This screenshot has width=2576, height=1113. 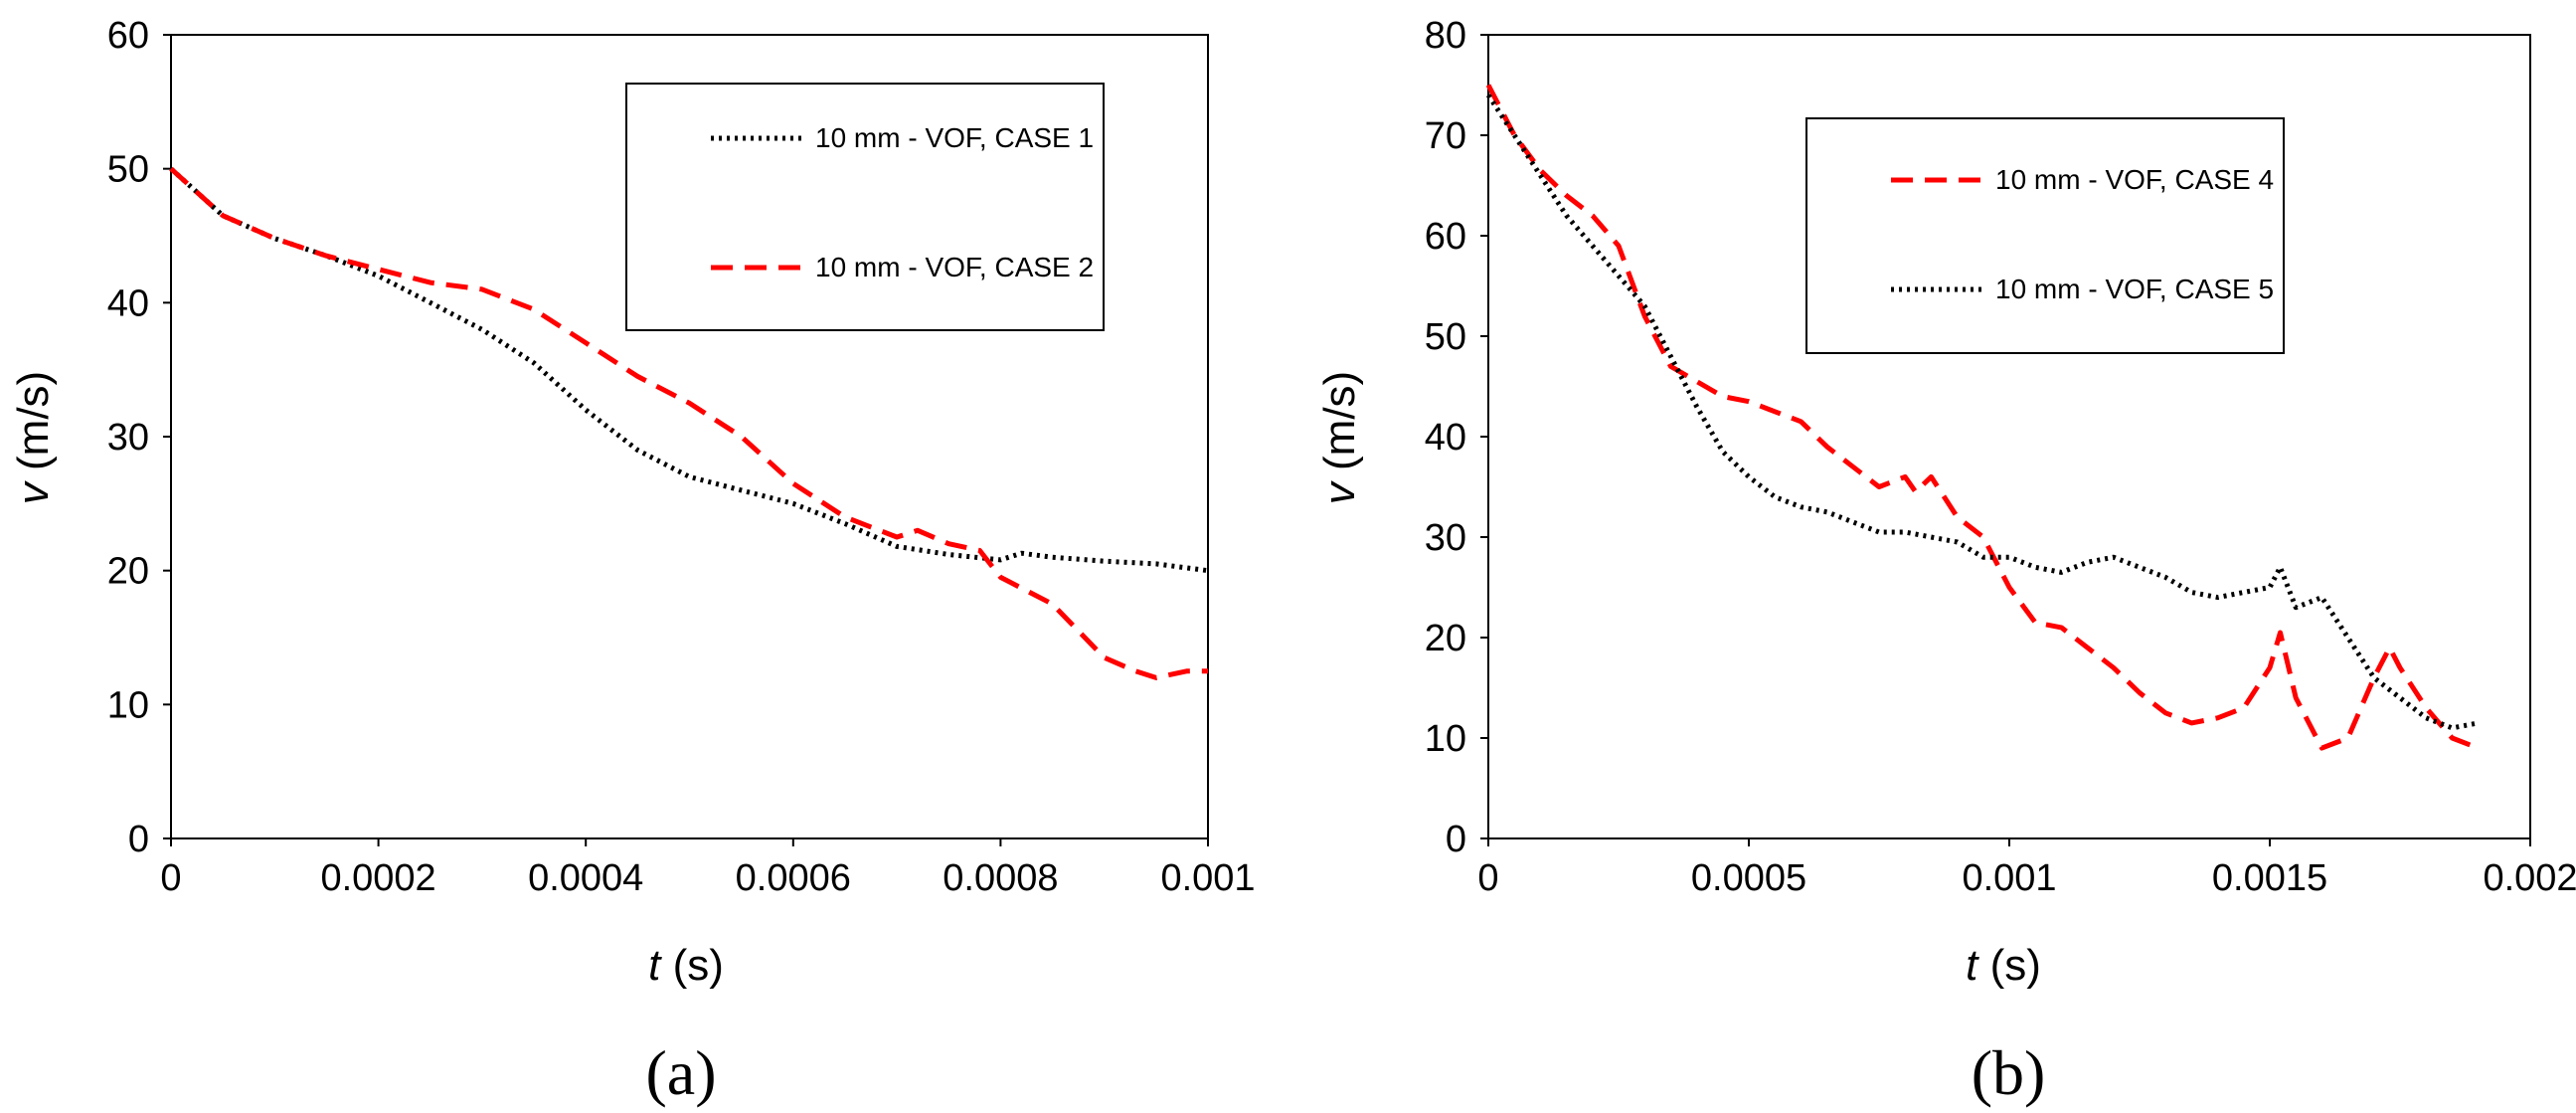 What do you see at coordinates (2134, 179) in the screenshot?
I see `legend-label: 10 mm - VOF, CASE 4` at bounding box center [2134, 179].